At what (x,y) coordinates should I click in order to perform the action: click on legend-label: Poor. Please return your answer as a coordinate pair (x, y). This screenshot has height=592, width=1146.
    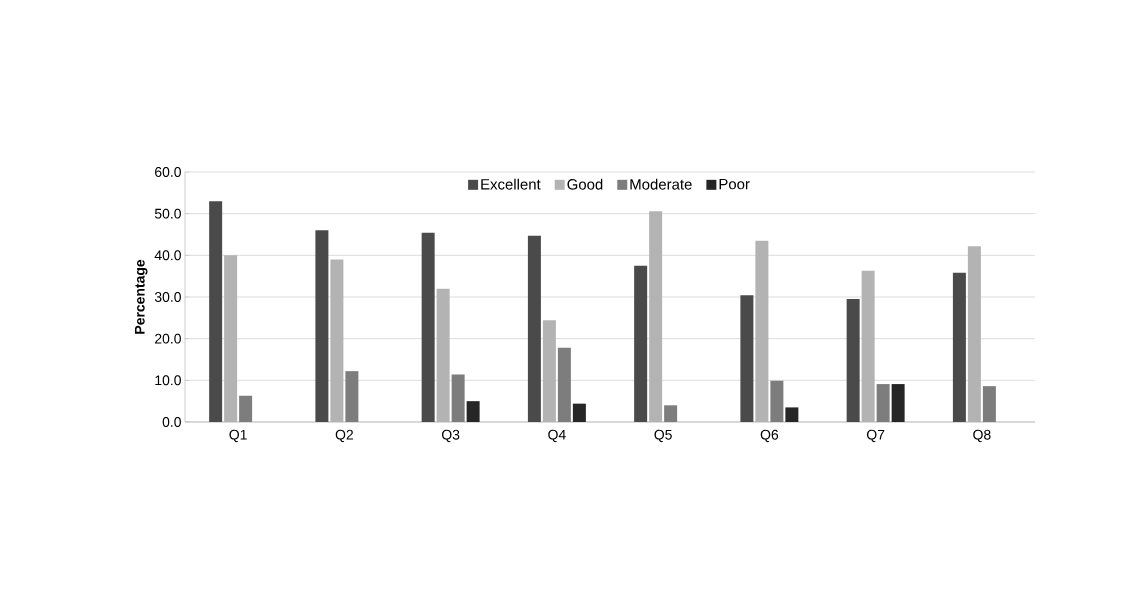
    Looking at the image, I should click on (734, 184).